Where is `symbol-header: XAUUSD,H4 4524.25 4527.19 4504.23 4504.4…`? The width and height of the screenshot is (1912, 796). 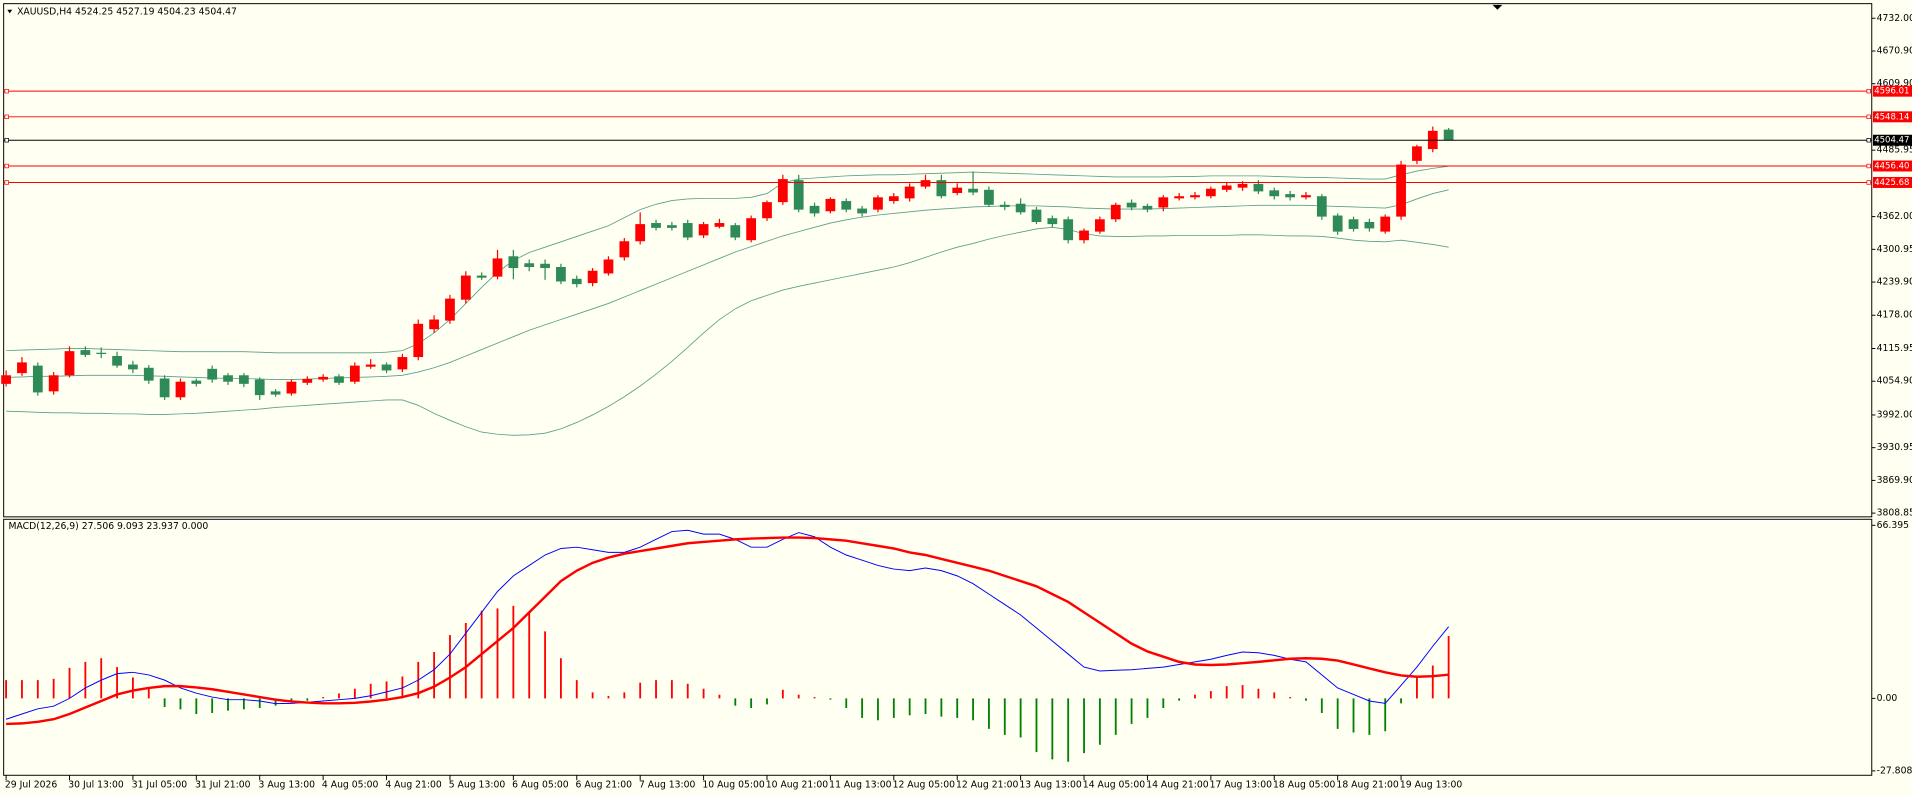 symbol-header: XAUUSD,H4 4524.25 4527.19 4504.23 4504.4… is located at coordinates (127, 12).